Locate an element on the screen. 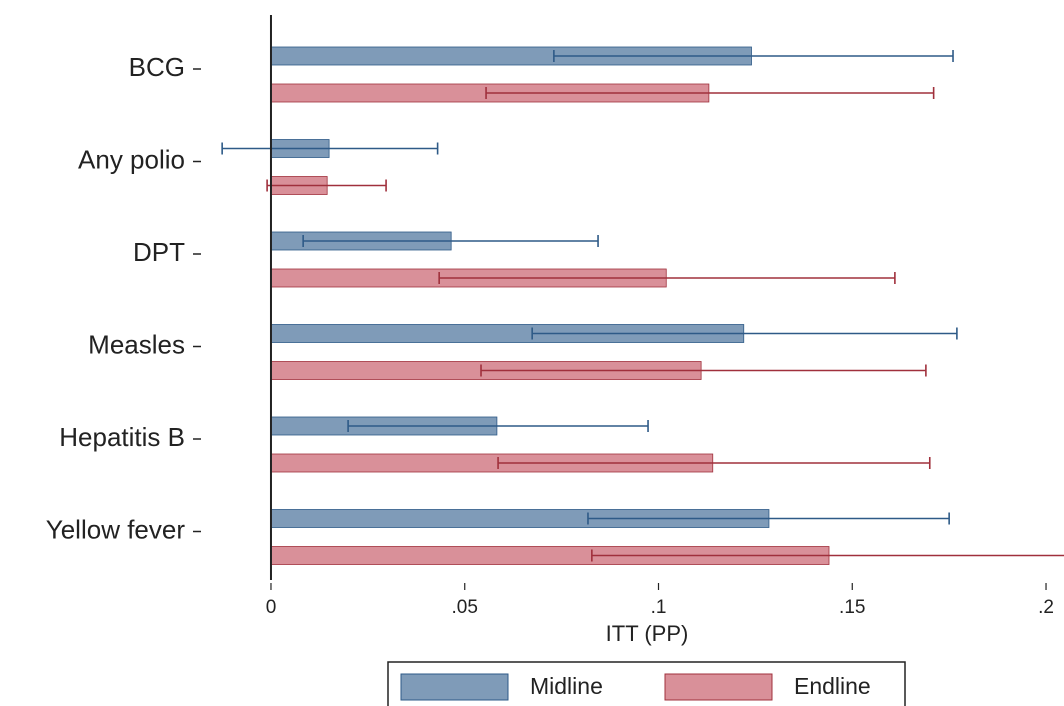  x-tick-label: .2 is located at coordinates (1046, 607).